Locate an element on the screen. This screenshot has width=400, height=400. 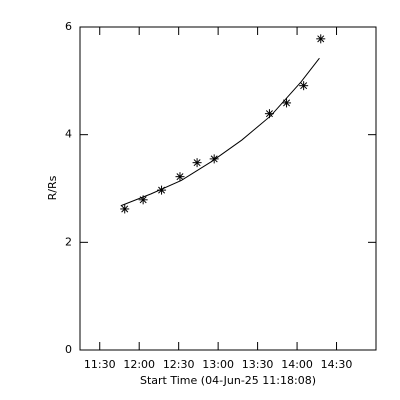
y-tick-label: 0 is located at coordinates (68, 349).